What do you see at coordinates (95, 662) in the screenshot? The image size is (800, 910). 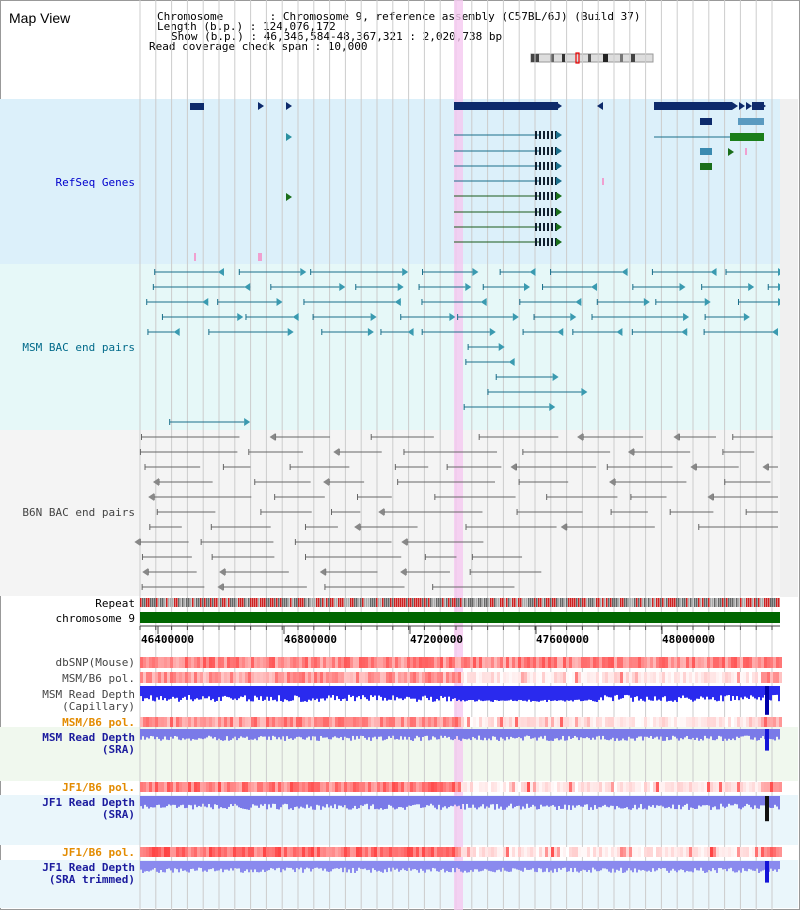 I see `track-label-dbsnp: dbSNP(Mouse)` at bounding box center [95, 662].